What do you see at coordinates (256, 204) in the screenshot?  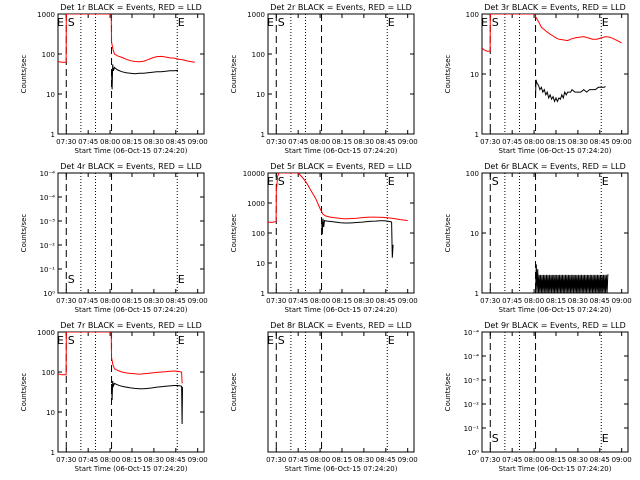 I see `y-tick-label: 1000` at bounding box center [256, 204].